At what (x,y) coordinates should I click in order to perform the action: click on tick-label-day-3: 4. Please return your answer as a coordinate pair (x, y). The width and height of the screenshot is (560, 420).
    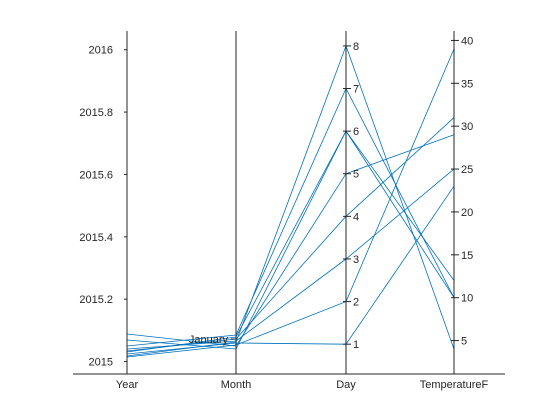
    Looking at the image, I should click on (356, 217).